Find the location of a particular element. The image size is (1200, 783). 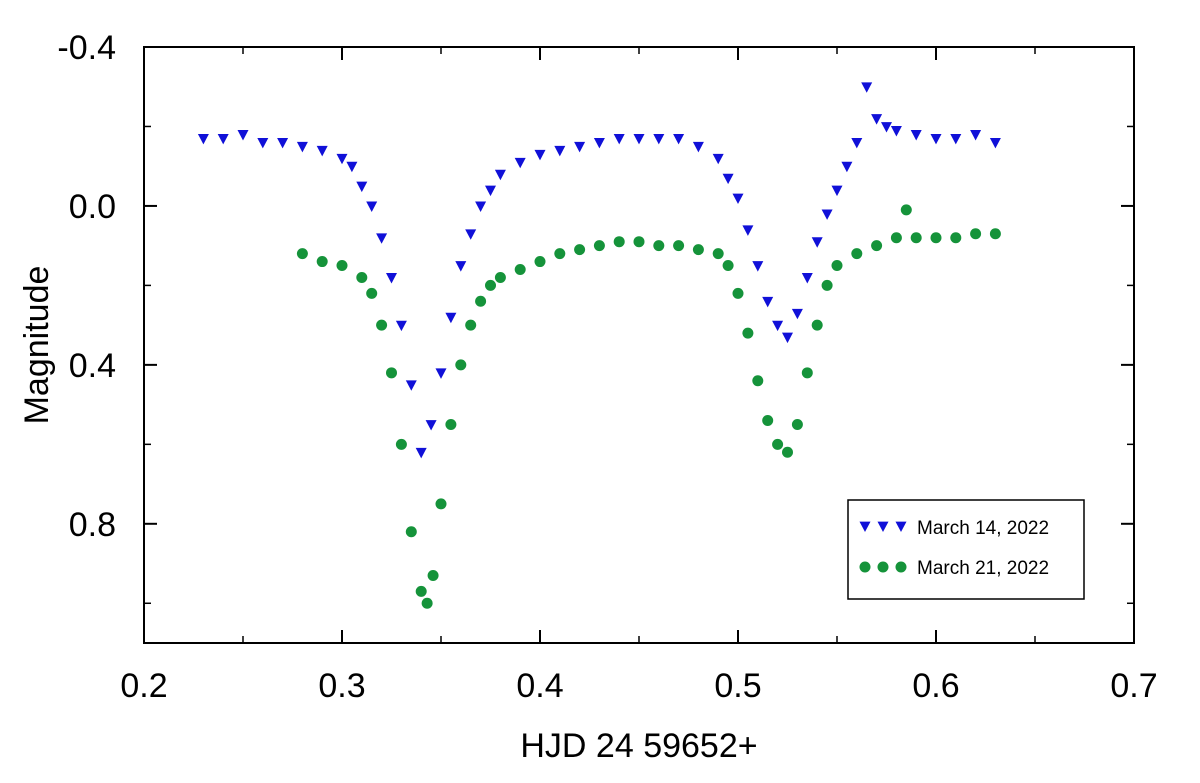

legend-box is located at coordinates (966, 549).